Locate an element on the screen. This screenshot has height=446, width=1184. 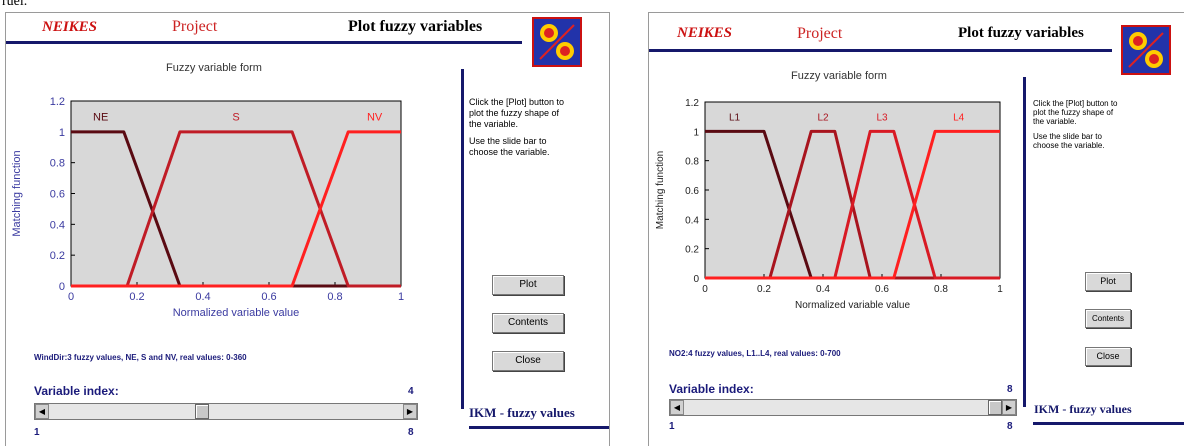
series-label-ne: NE is located at coordinates (100, 117).